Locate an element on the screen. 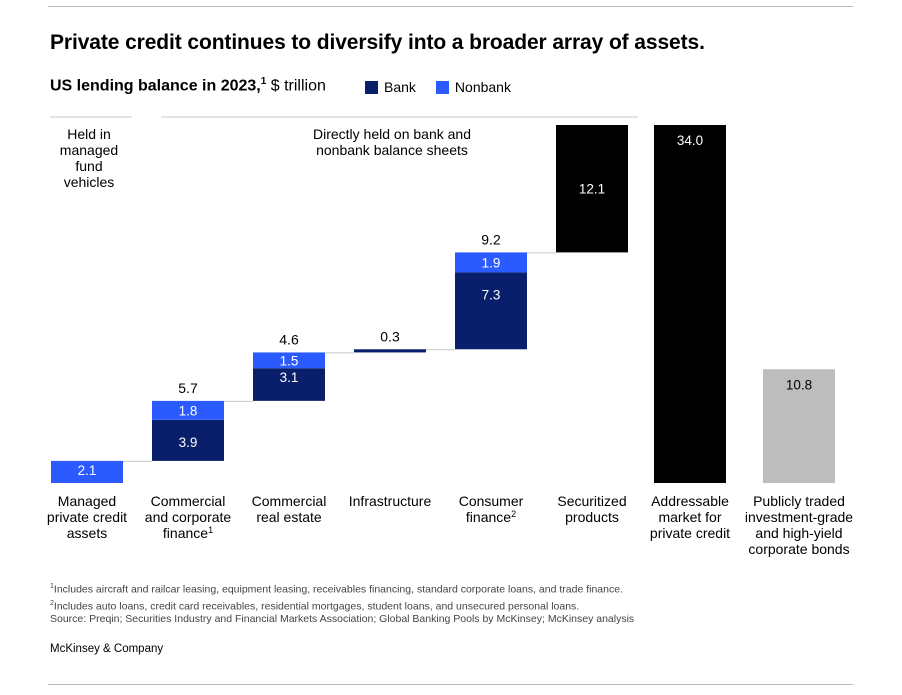 The image size is (902, 695). category-2-footnote-mark: 1 is located at coordinates (210, 530).